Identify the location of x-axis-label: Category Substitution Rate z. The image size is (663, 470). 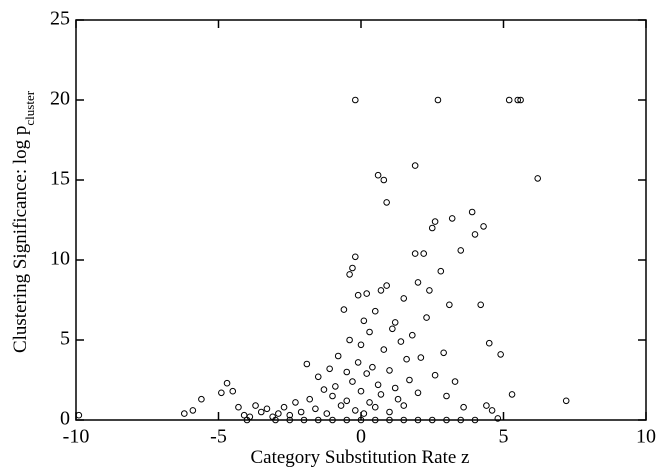
(359, 457).